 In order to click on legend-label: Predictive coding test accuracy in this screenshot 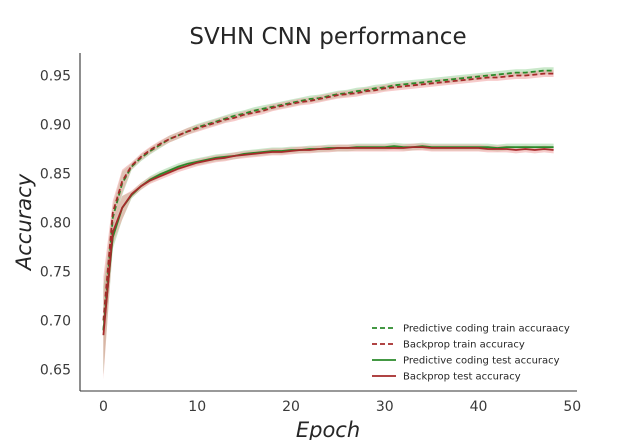, I will do `click(481, 361)`.